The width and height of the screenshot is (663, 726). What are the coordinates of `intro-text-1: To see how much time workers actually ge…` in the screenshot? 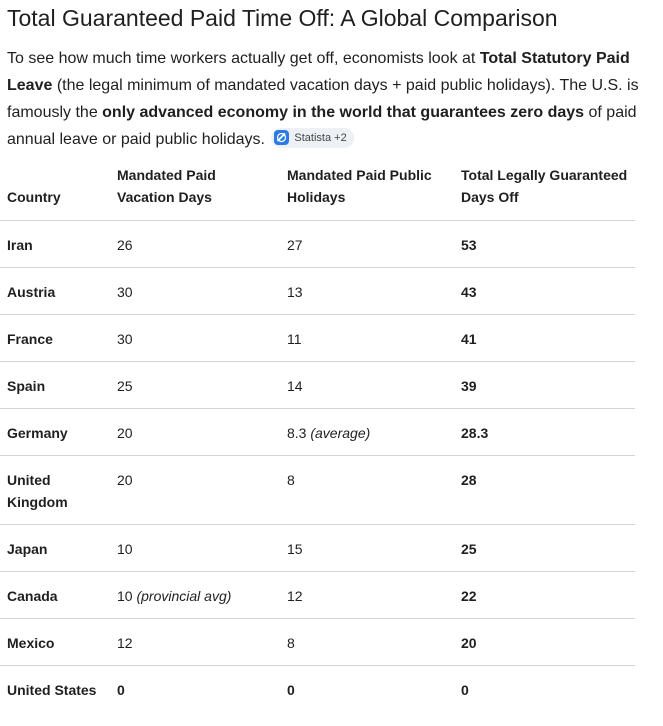 It's located at (243, 58).